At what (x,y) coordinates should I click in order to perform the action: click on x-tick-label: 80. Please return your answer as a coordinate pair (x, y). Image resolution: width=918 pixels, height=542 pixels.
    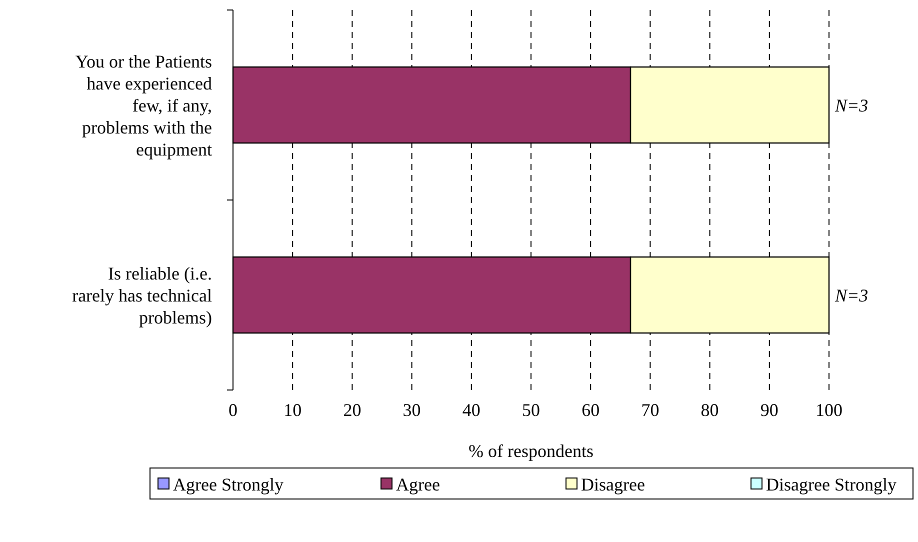
    Looking at the image, I should click on (709, 410).